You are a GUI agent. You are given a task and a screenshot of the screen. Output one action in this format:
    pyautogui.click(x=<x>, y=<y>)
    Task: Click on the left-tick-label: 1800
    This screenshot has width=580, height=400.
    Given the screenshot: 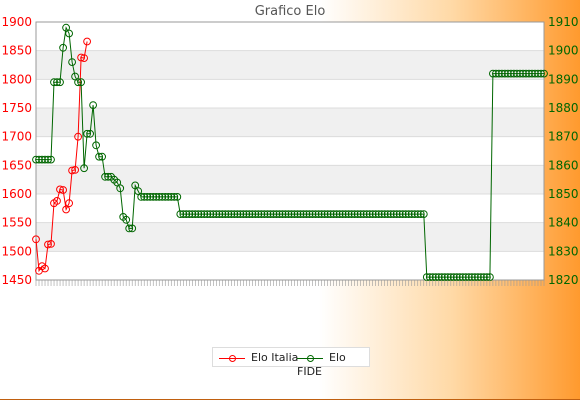 What is the action you would take?
    pyautogui.click(x=16, y=79)
    